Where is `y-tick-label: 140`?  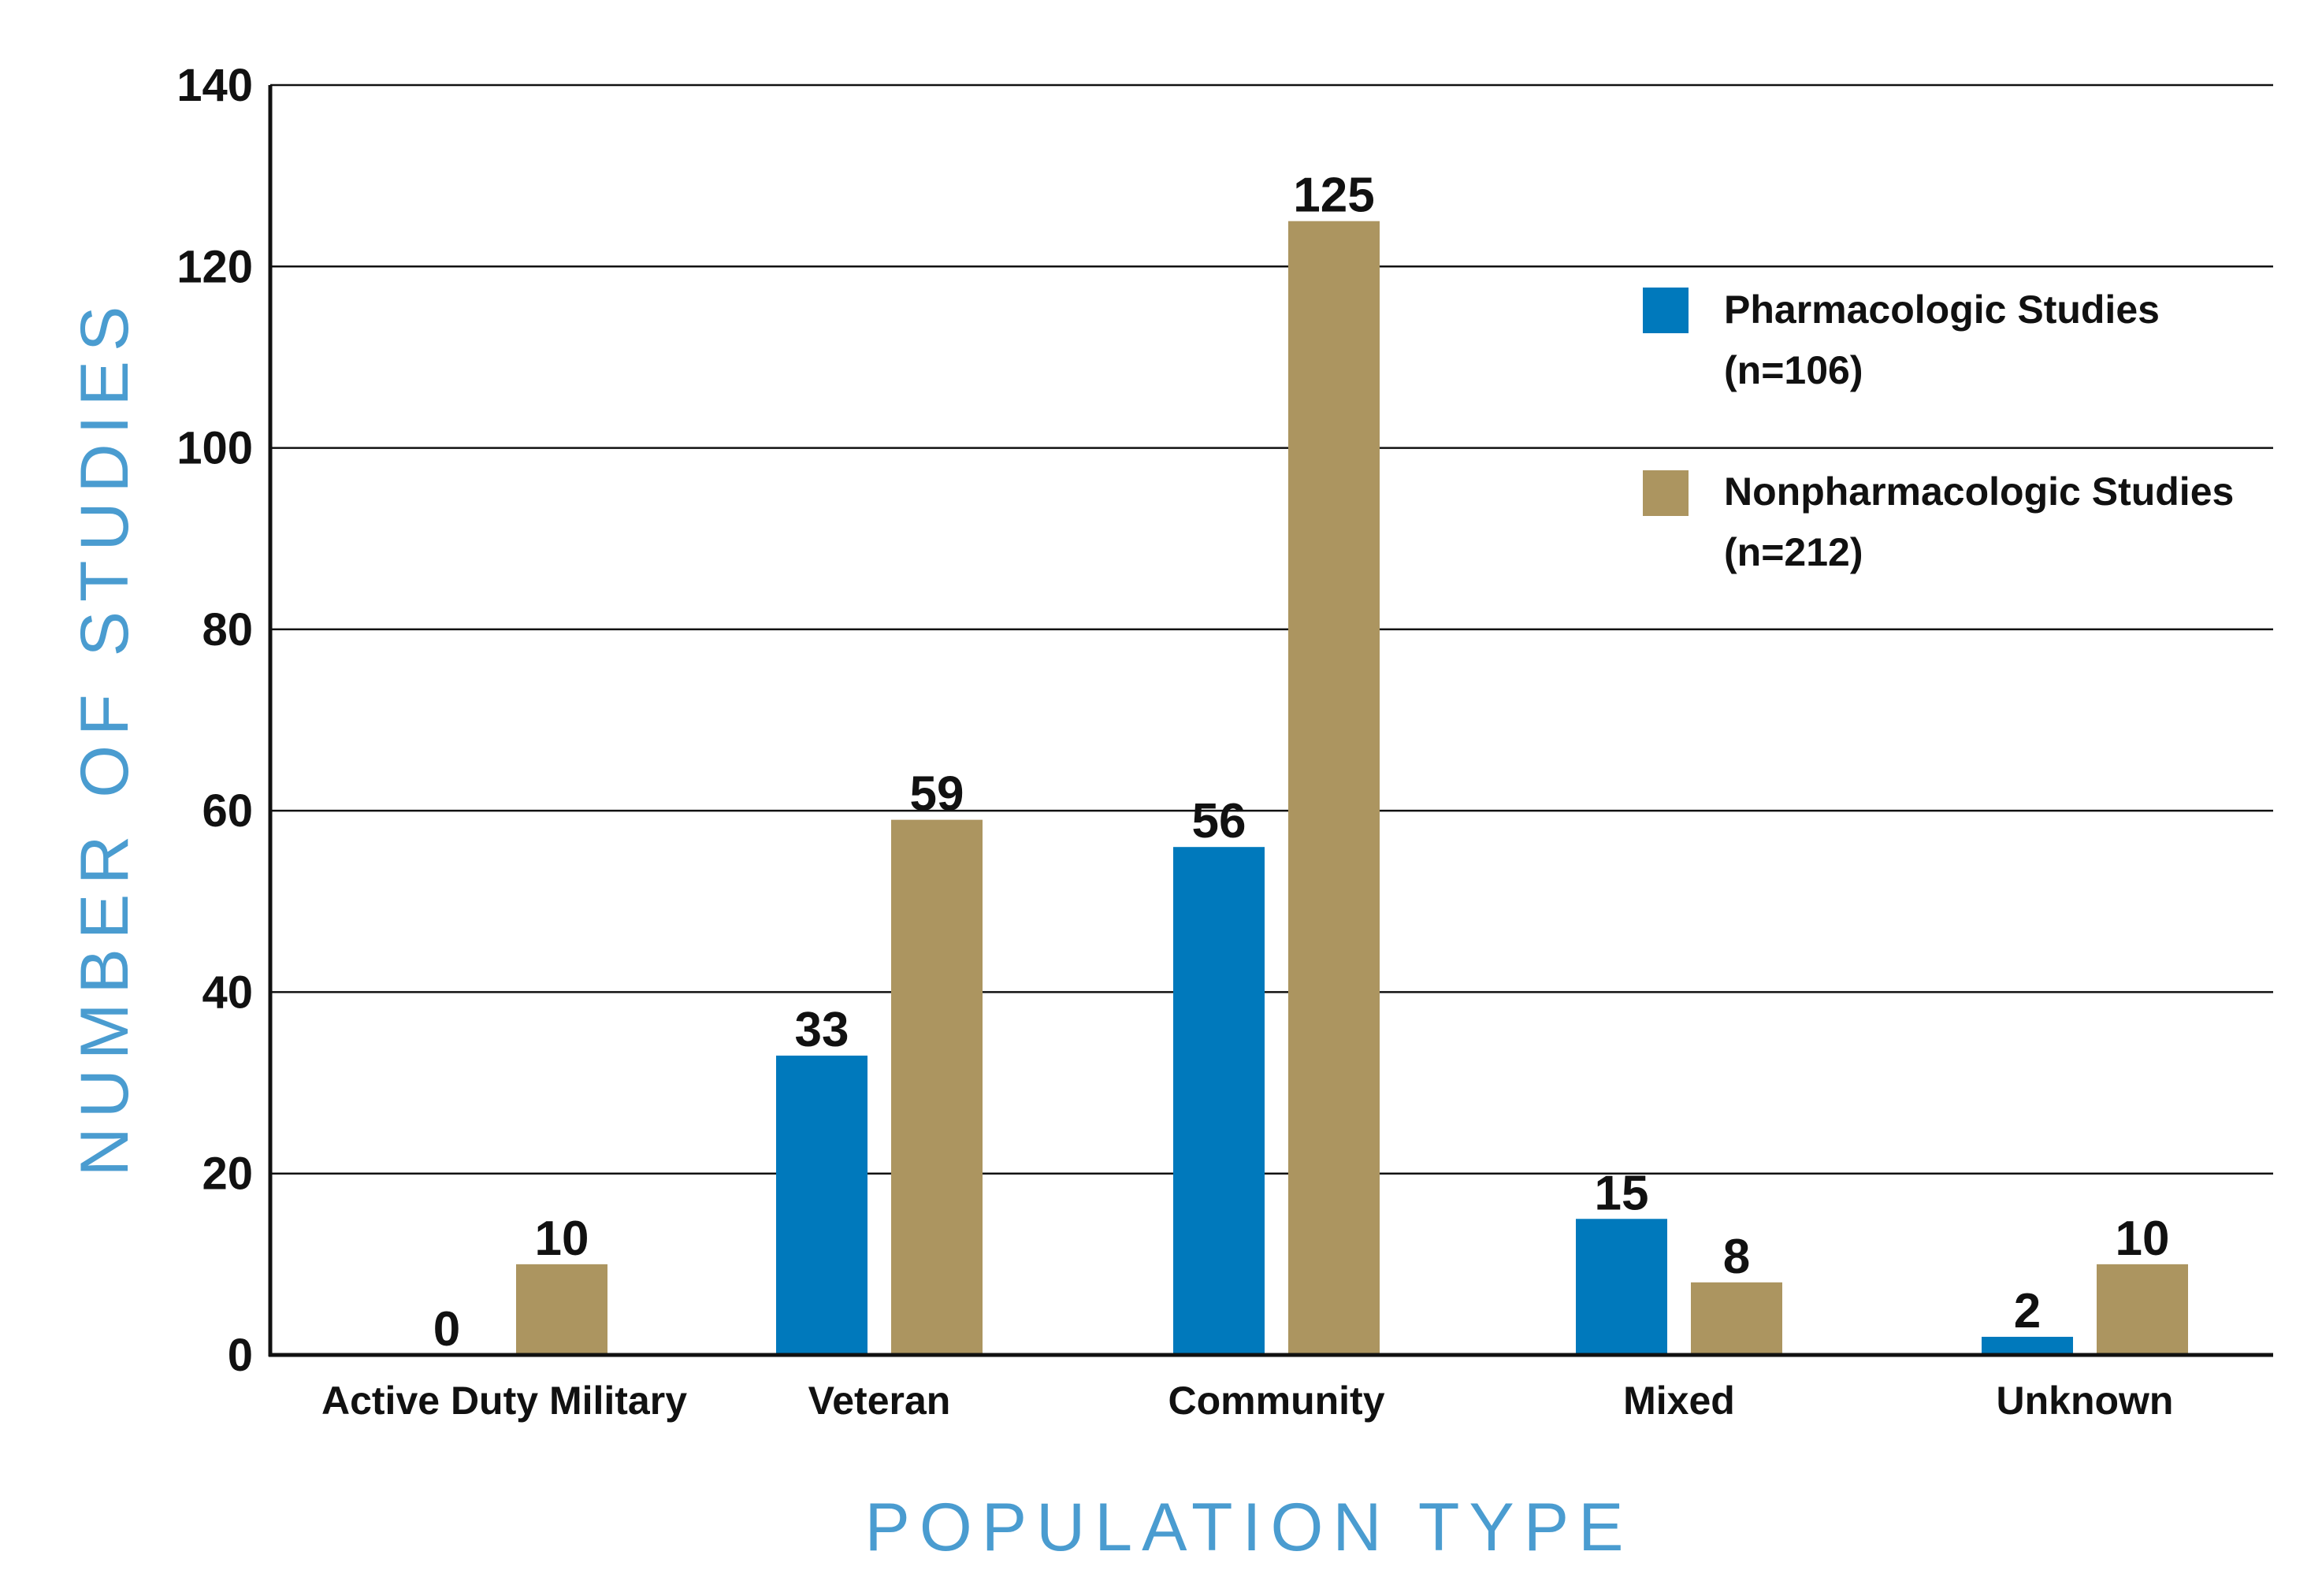
y-tick-label: 140 is located at coordinates (214, 85).